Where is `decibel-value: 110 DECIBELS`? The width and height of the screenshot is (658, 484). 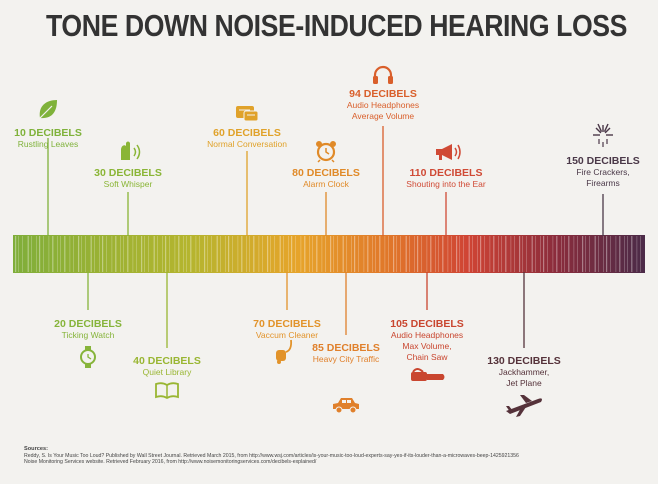 decibel-value: 110 DECIBELS is located at coordinates (446, 173).